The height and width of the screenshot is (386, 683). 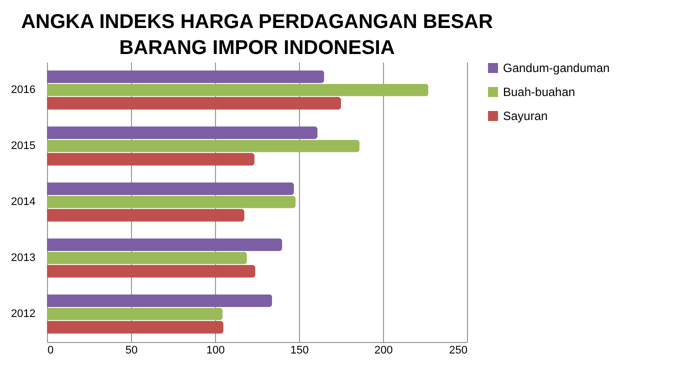 I want to click on chart-title: ANGKA INDEKS HARGA PERDAGANGAN BESAR BARANG IMPOR INDONESIA, so click(x=257, y=35).